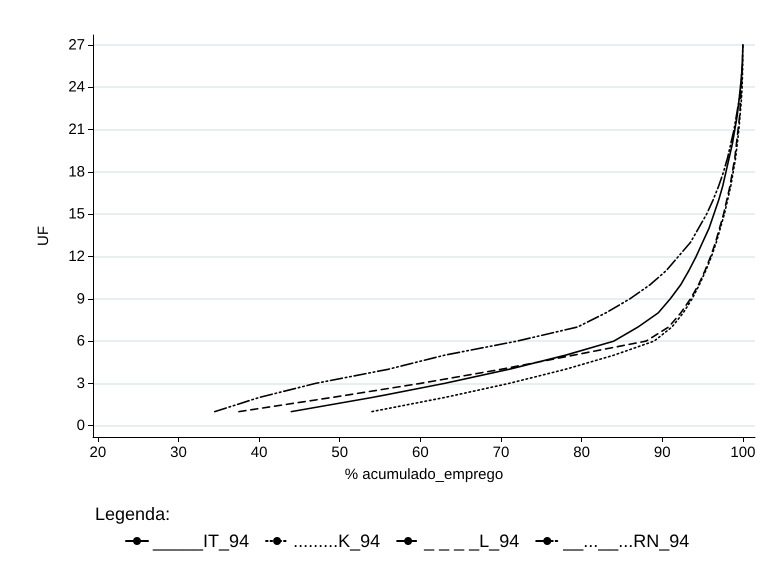 This screenshot has width=763, height=561. I want to click on y-tick-label: 15, so click(76, 214).